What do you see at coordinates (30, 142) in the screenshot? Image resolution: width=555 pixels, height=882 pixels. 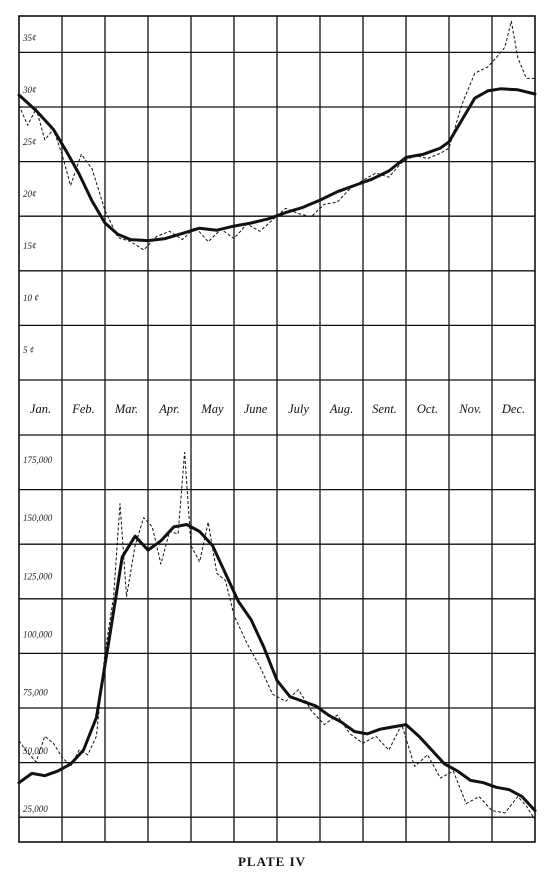 I see `y-tick-label: 25¢` at bounding box center [30, 142].